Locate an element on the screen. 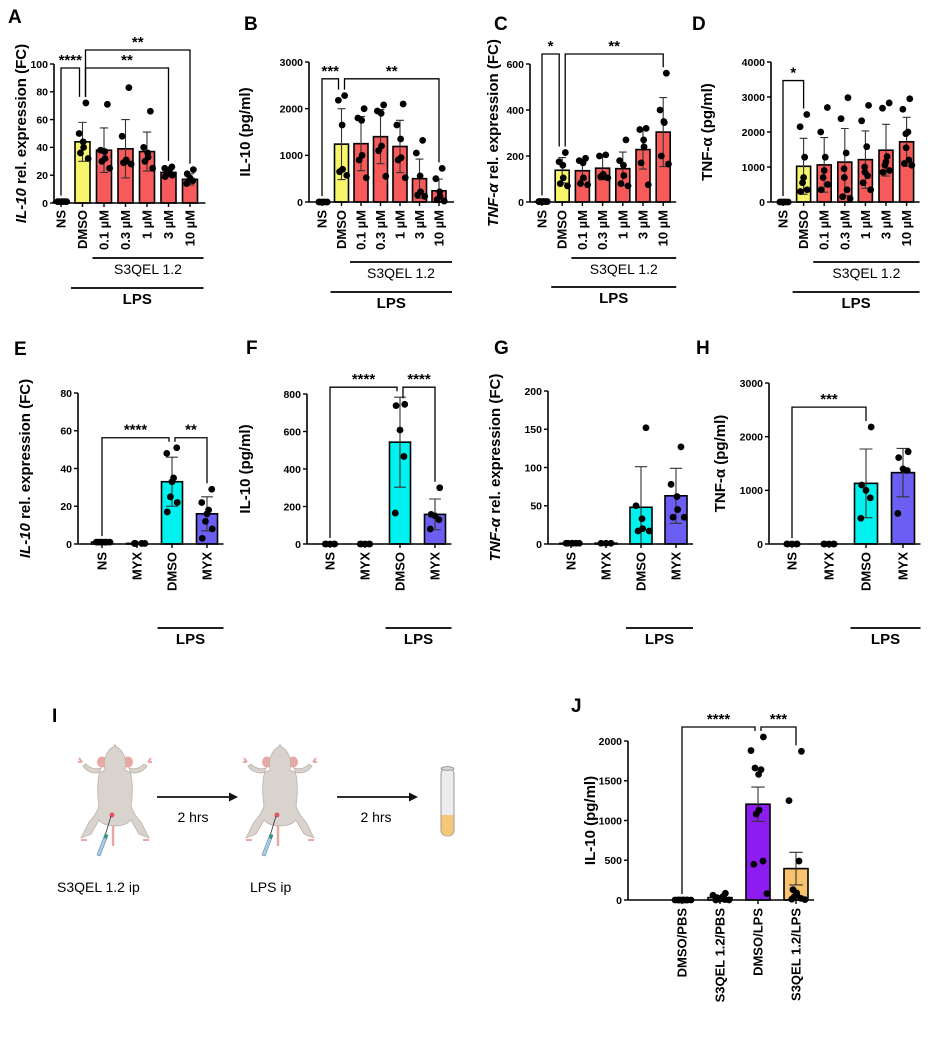  significance-label: ** is located at coordinates (191, 430).